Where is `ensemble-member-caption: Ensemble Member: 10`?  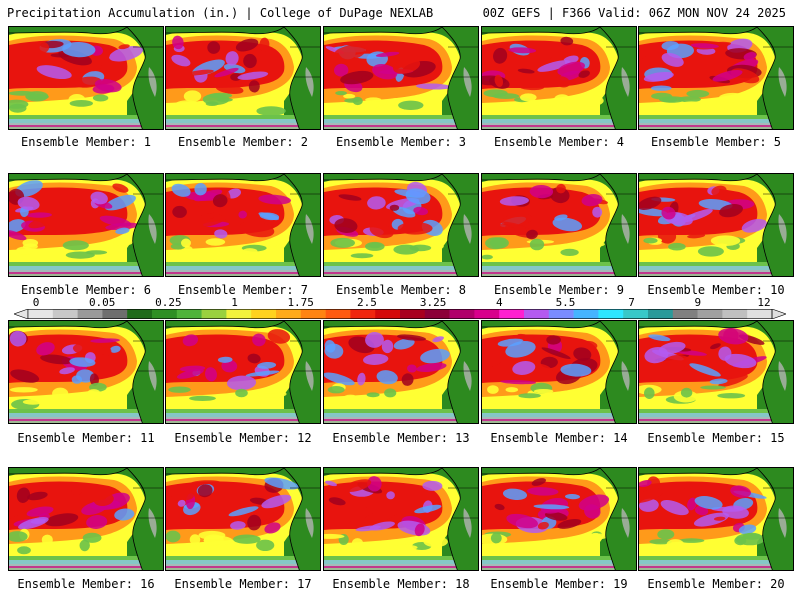 ensemble-member-caption: Ensemble Member: 10 is located at coordinates (716, 290).